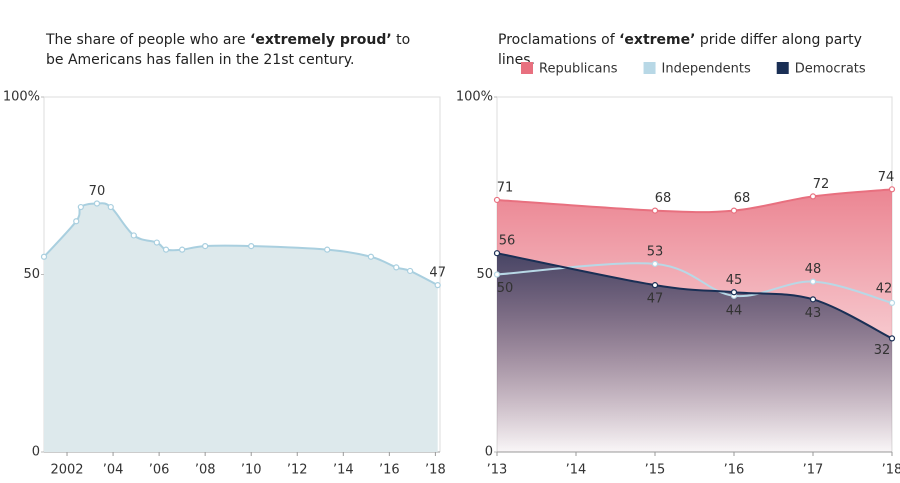  Describe the element at coordinates (507, 241) in the screenshot. I see `data-label: 56` at that location.